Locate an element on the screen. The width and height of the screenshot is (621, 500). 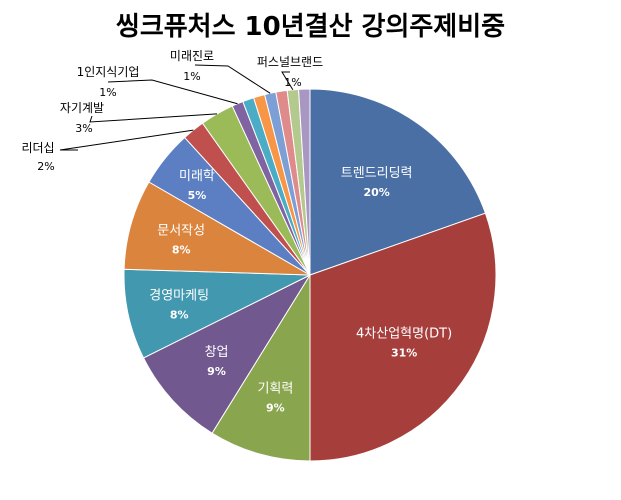
slice-label: 경영마케팅 is located at coordinates (179, 296).